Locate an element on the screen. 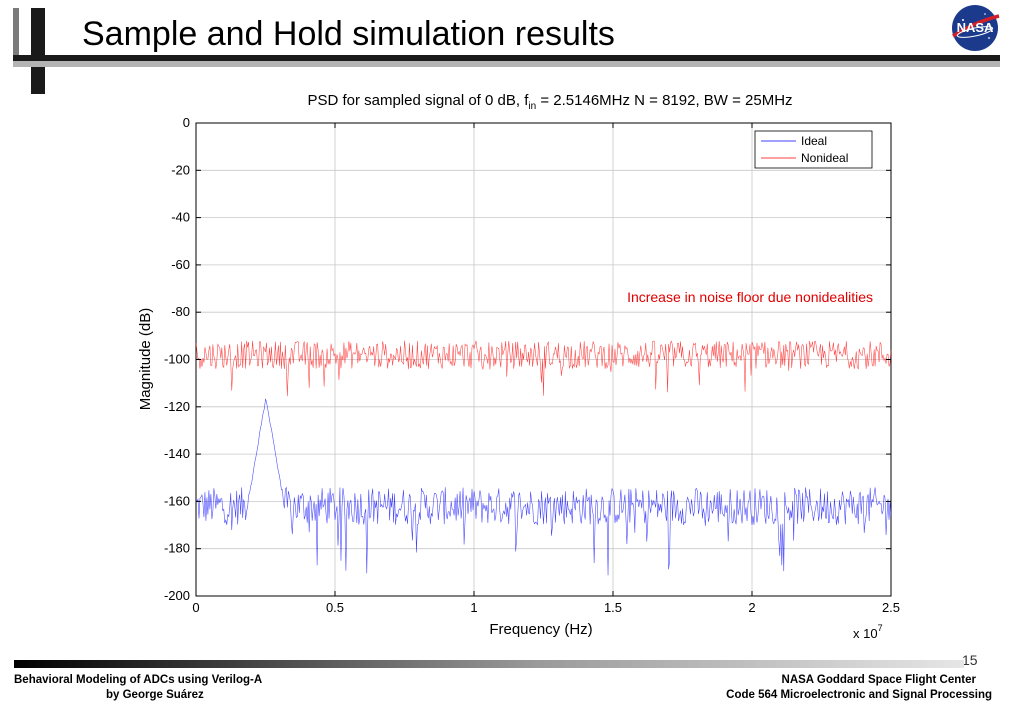  y-tick-label: -120 is located at coordinates (177, 406).